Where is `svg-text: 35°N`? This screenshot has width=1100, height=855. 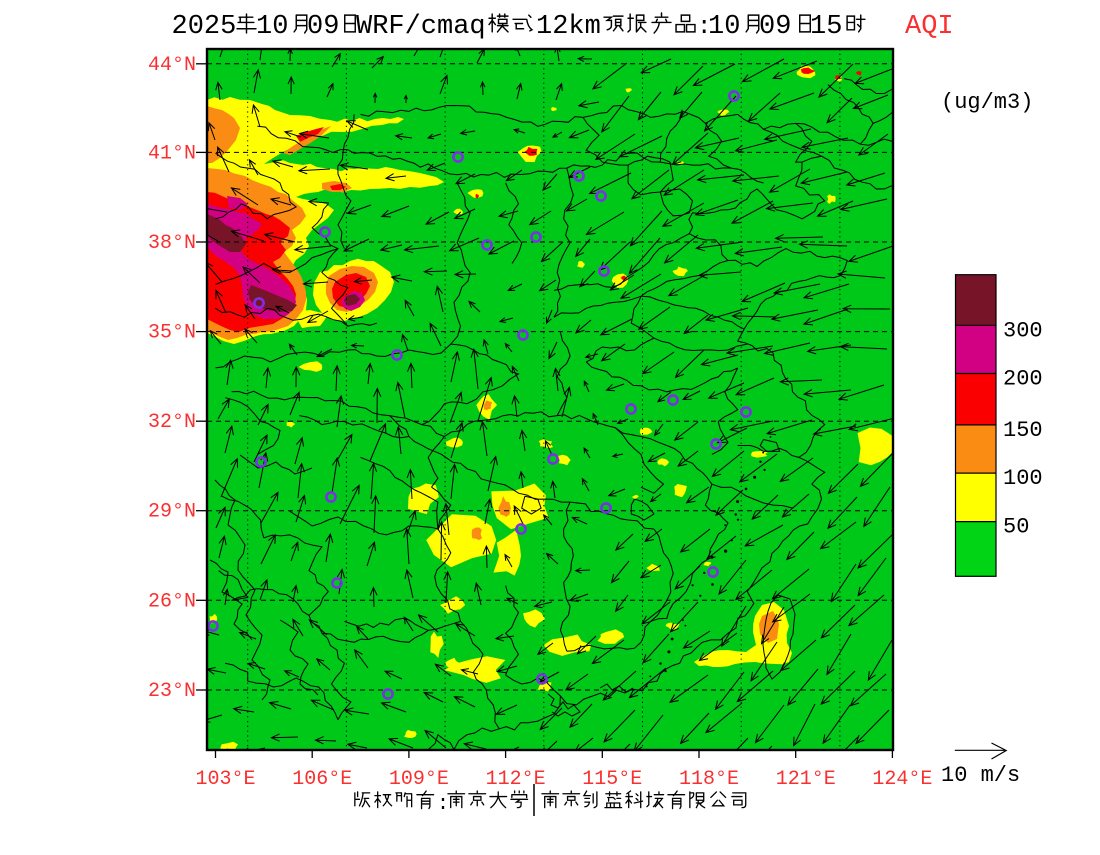
svg-text: 35°N is located at coordinates (172, 333).